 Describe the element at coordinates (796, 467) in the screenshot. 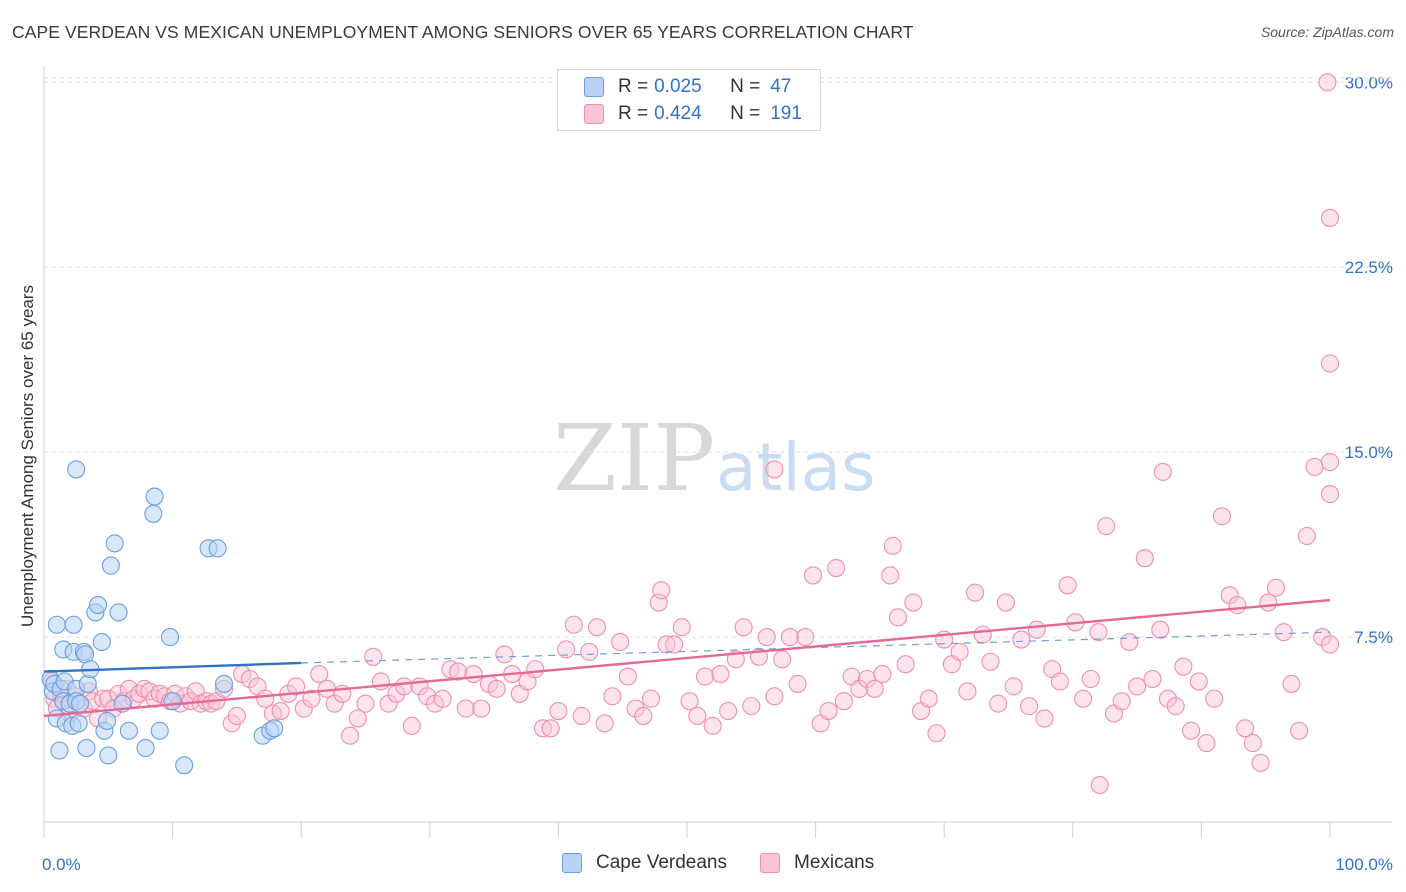

I see `watermark-atlas: atlas` at that location.